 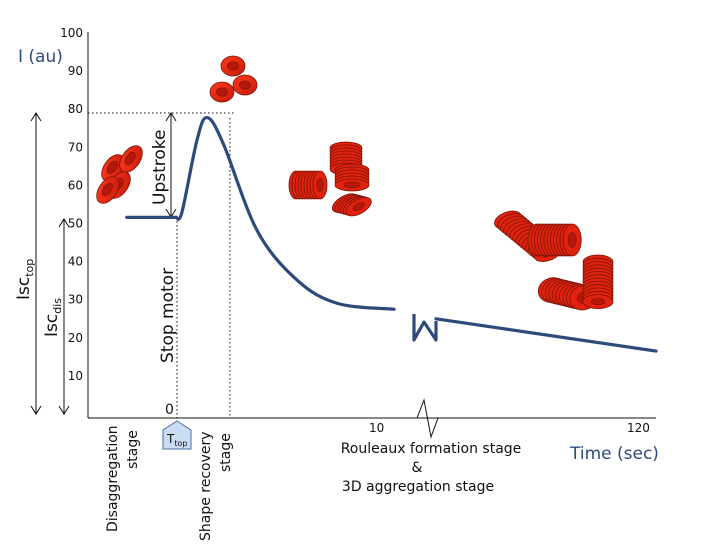 I want to click on x-axis-break, so click(x=427, y=418).